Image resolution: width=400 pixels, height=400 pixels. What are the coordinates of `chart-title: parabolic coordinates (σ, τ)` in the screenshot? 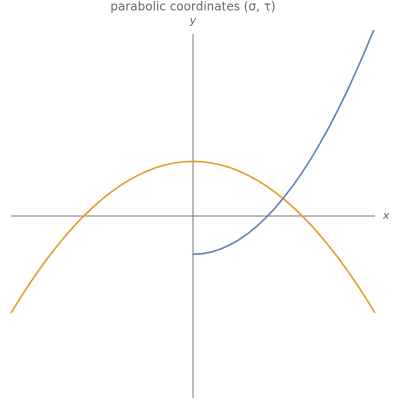 It's located at (192, 7).